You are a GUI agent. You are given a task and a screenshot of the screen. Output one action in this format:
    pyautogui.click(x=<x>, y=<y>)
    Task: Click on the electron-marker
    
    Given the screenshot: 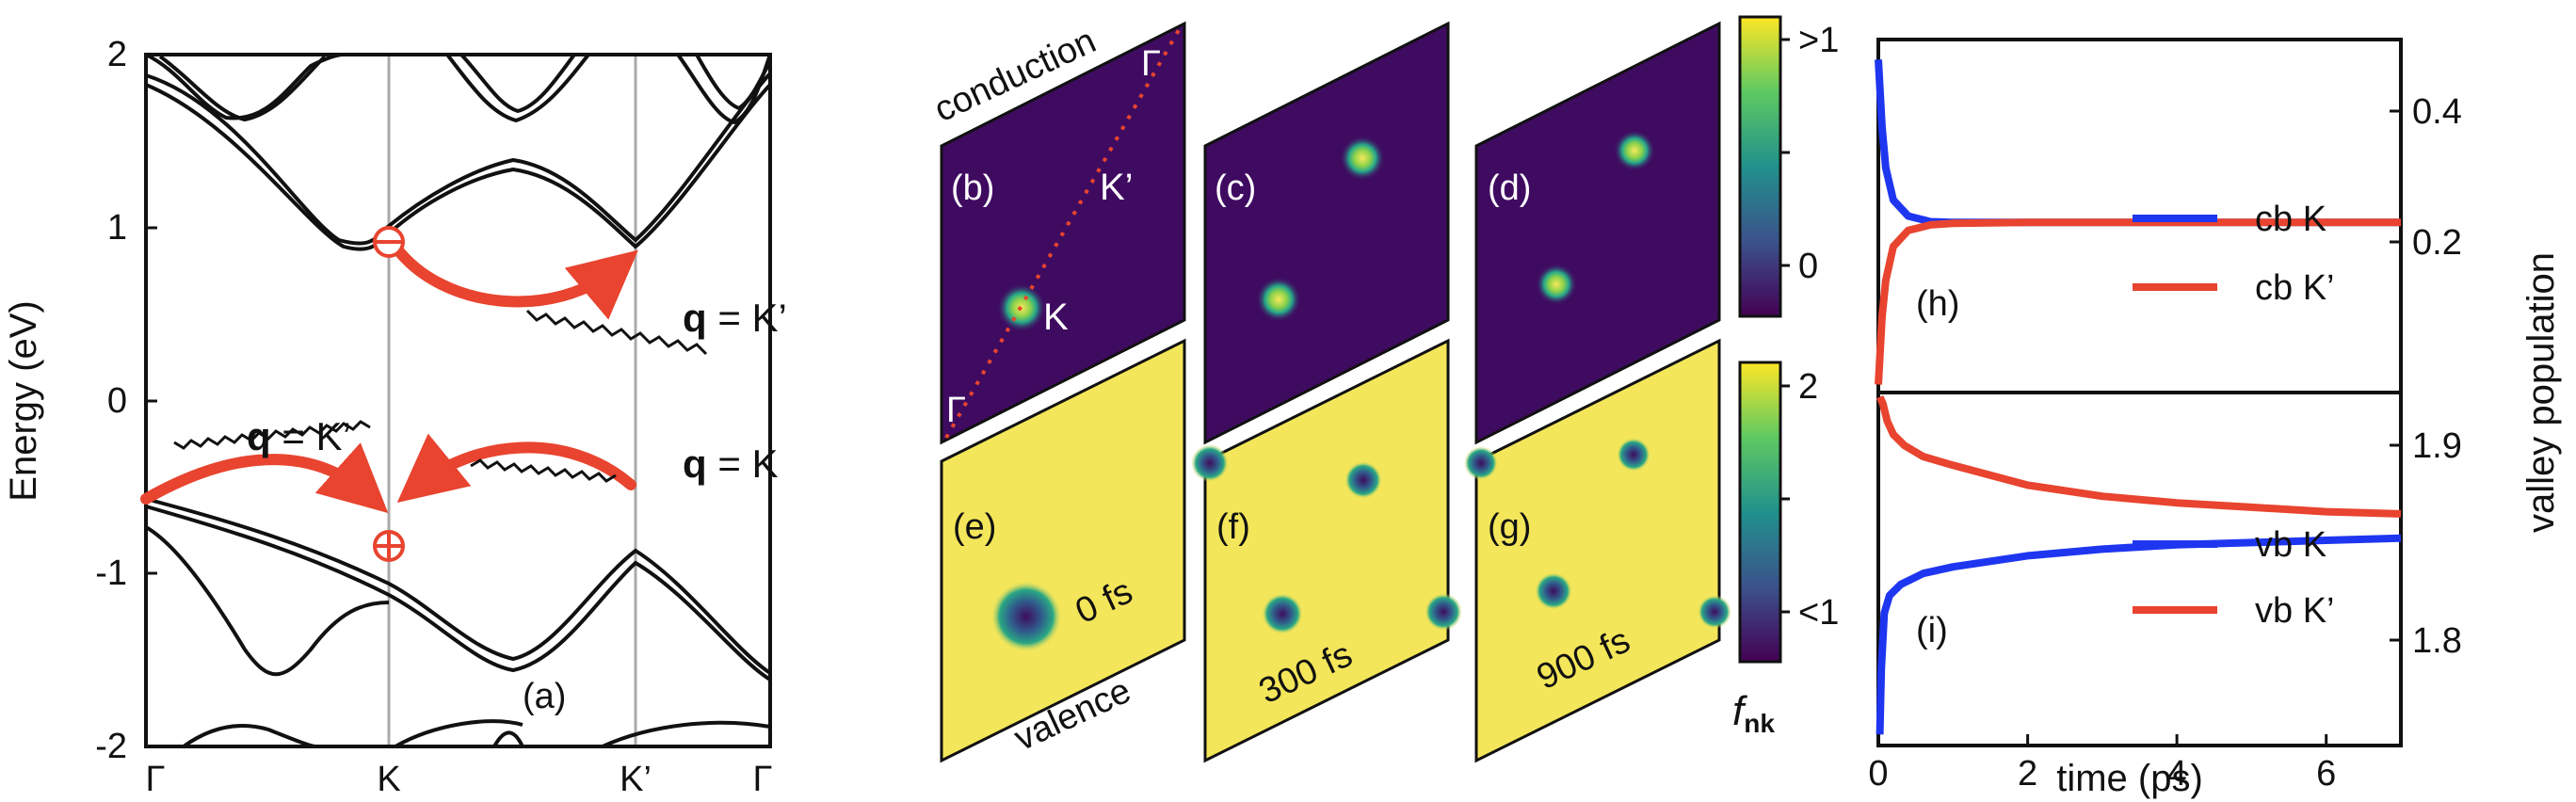 What is the action you would take?
    pyautogui.click(x=389, y=242)
    